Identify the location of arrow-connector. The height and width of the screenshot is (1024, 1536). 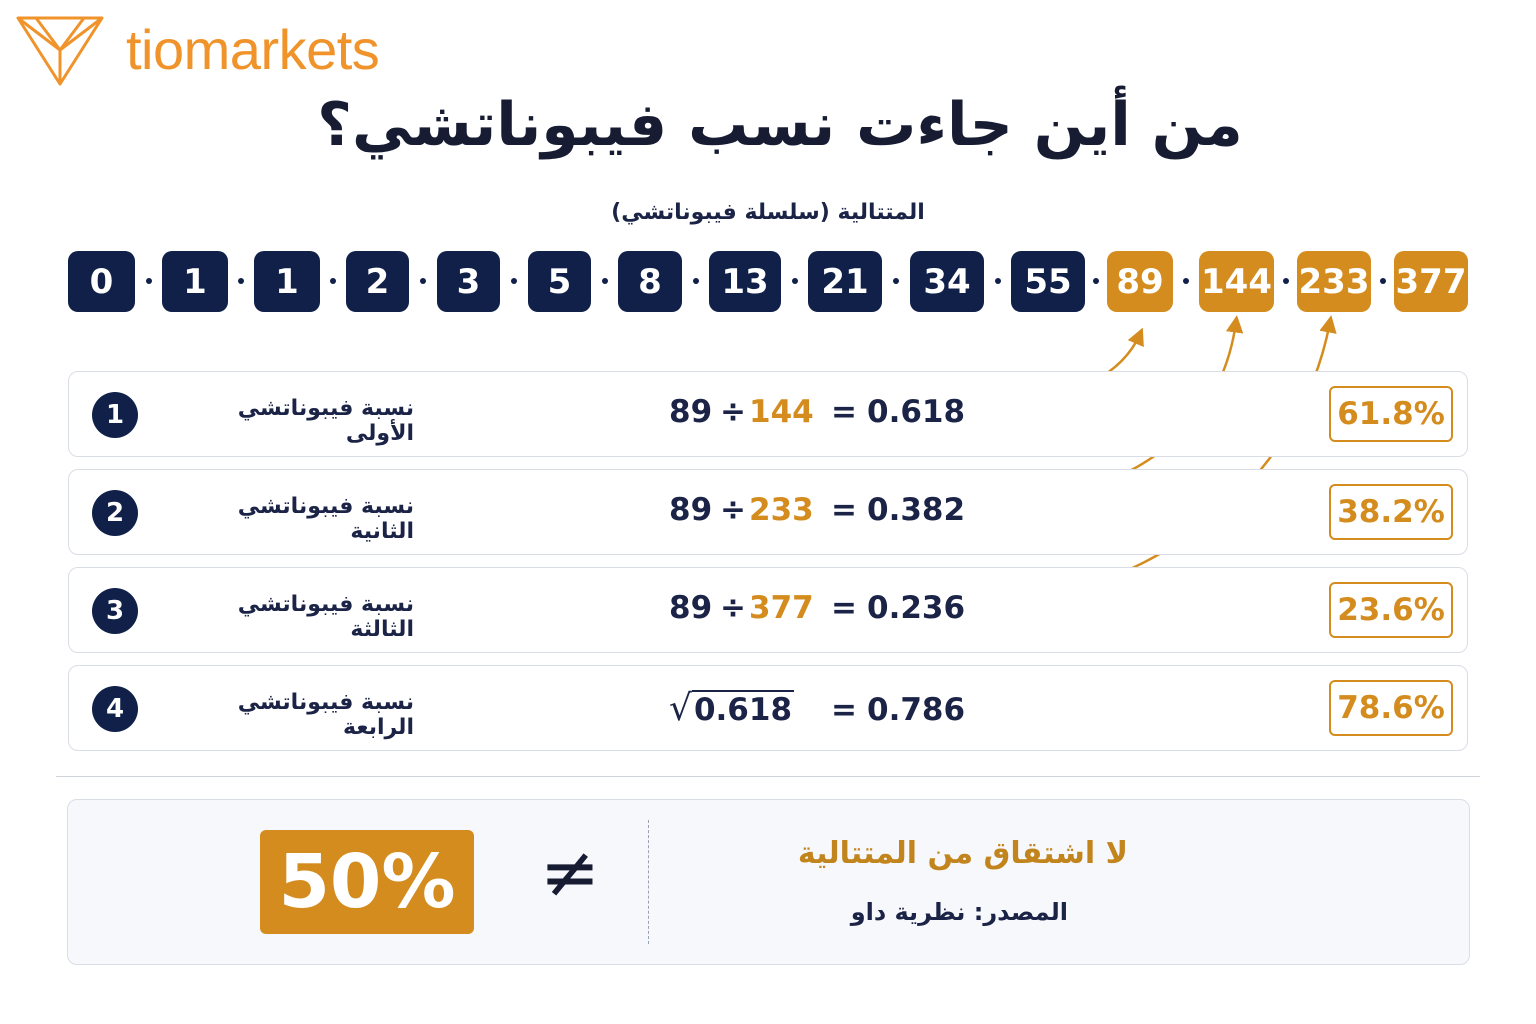
(1154, 463).